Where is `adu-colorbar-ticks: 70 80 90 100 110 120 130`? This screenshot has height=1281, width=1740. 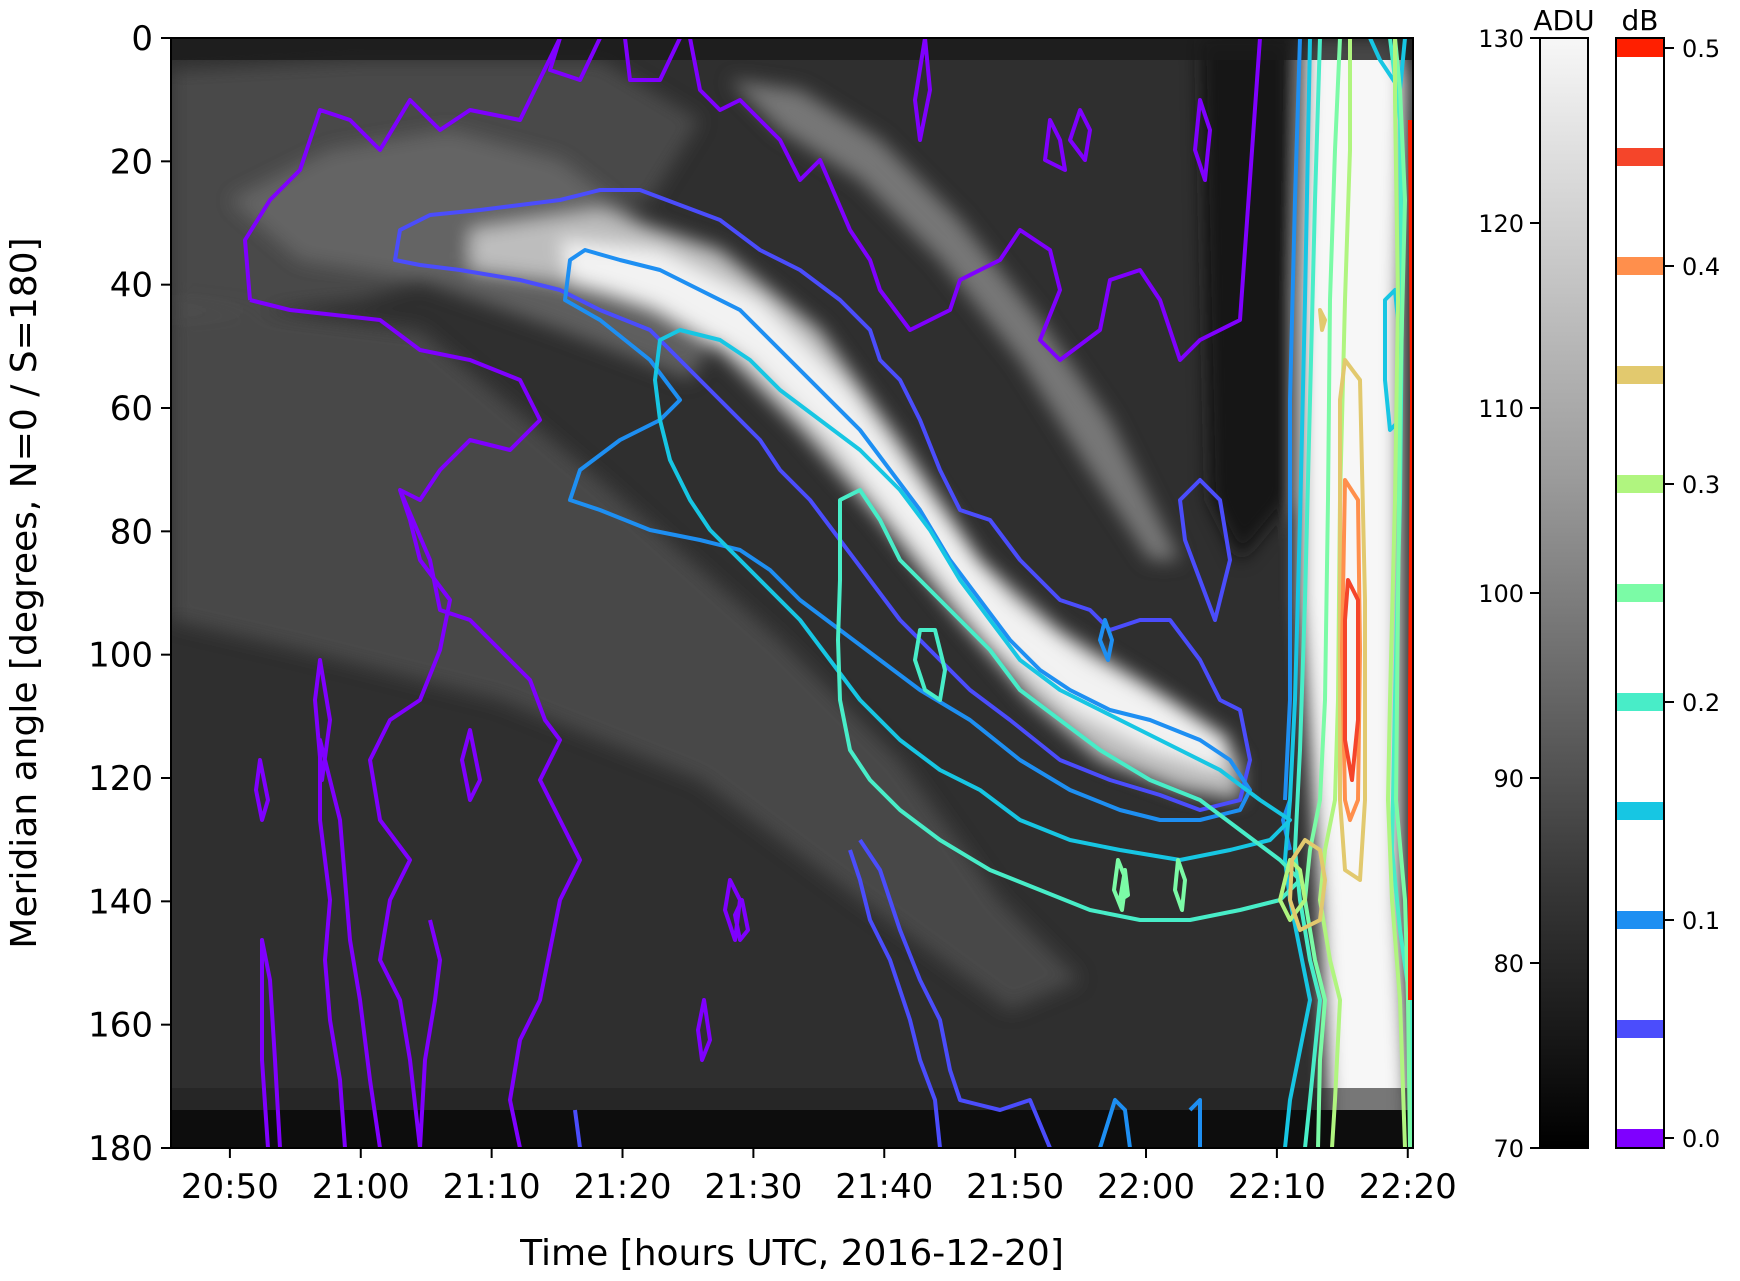 adu-colorbar-ticks: 70 80 90 100 110 120 130 is located at coordinates (1509, 594).